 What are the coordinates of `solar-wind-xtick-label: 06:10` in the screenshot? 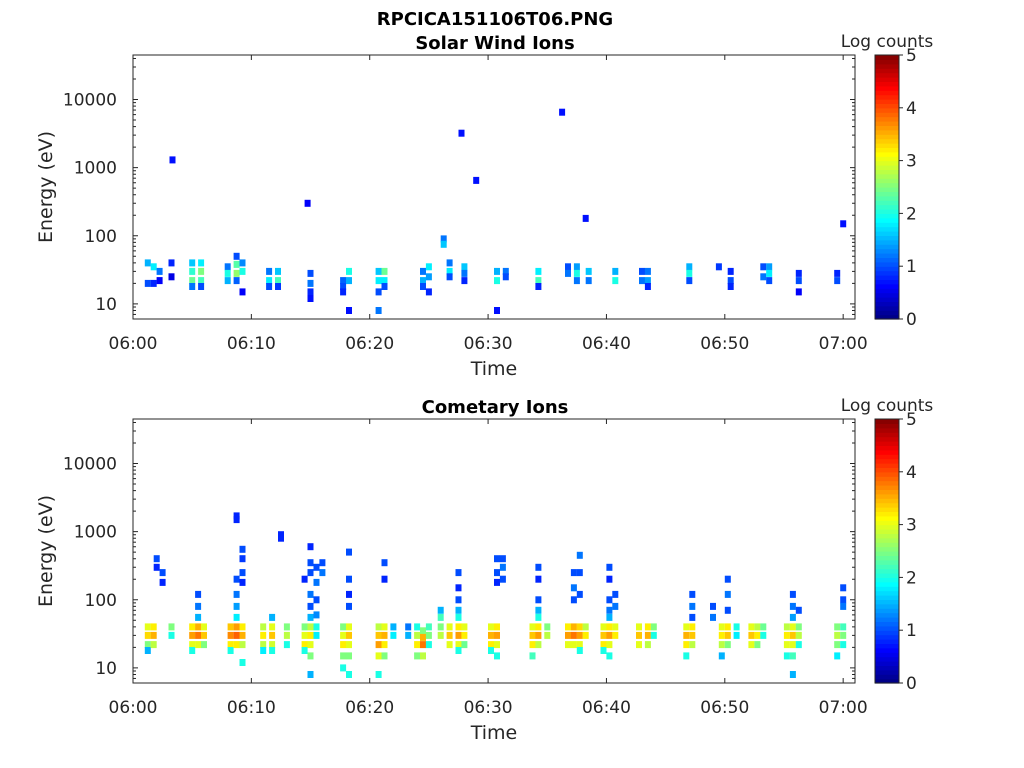 It's located at (251, 344).